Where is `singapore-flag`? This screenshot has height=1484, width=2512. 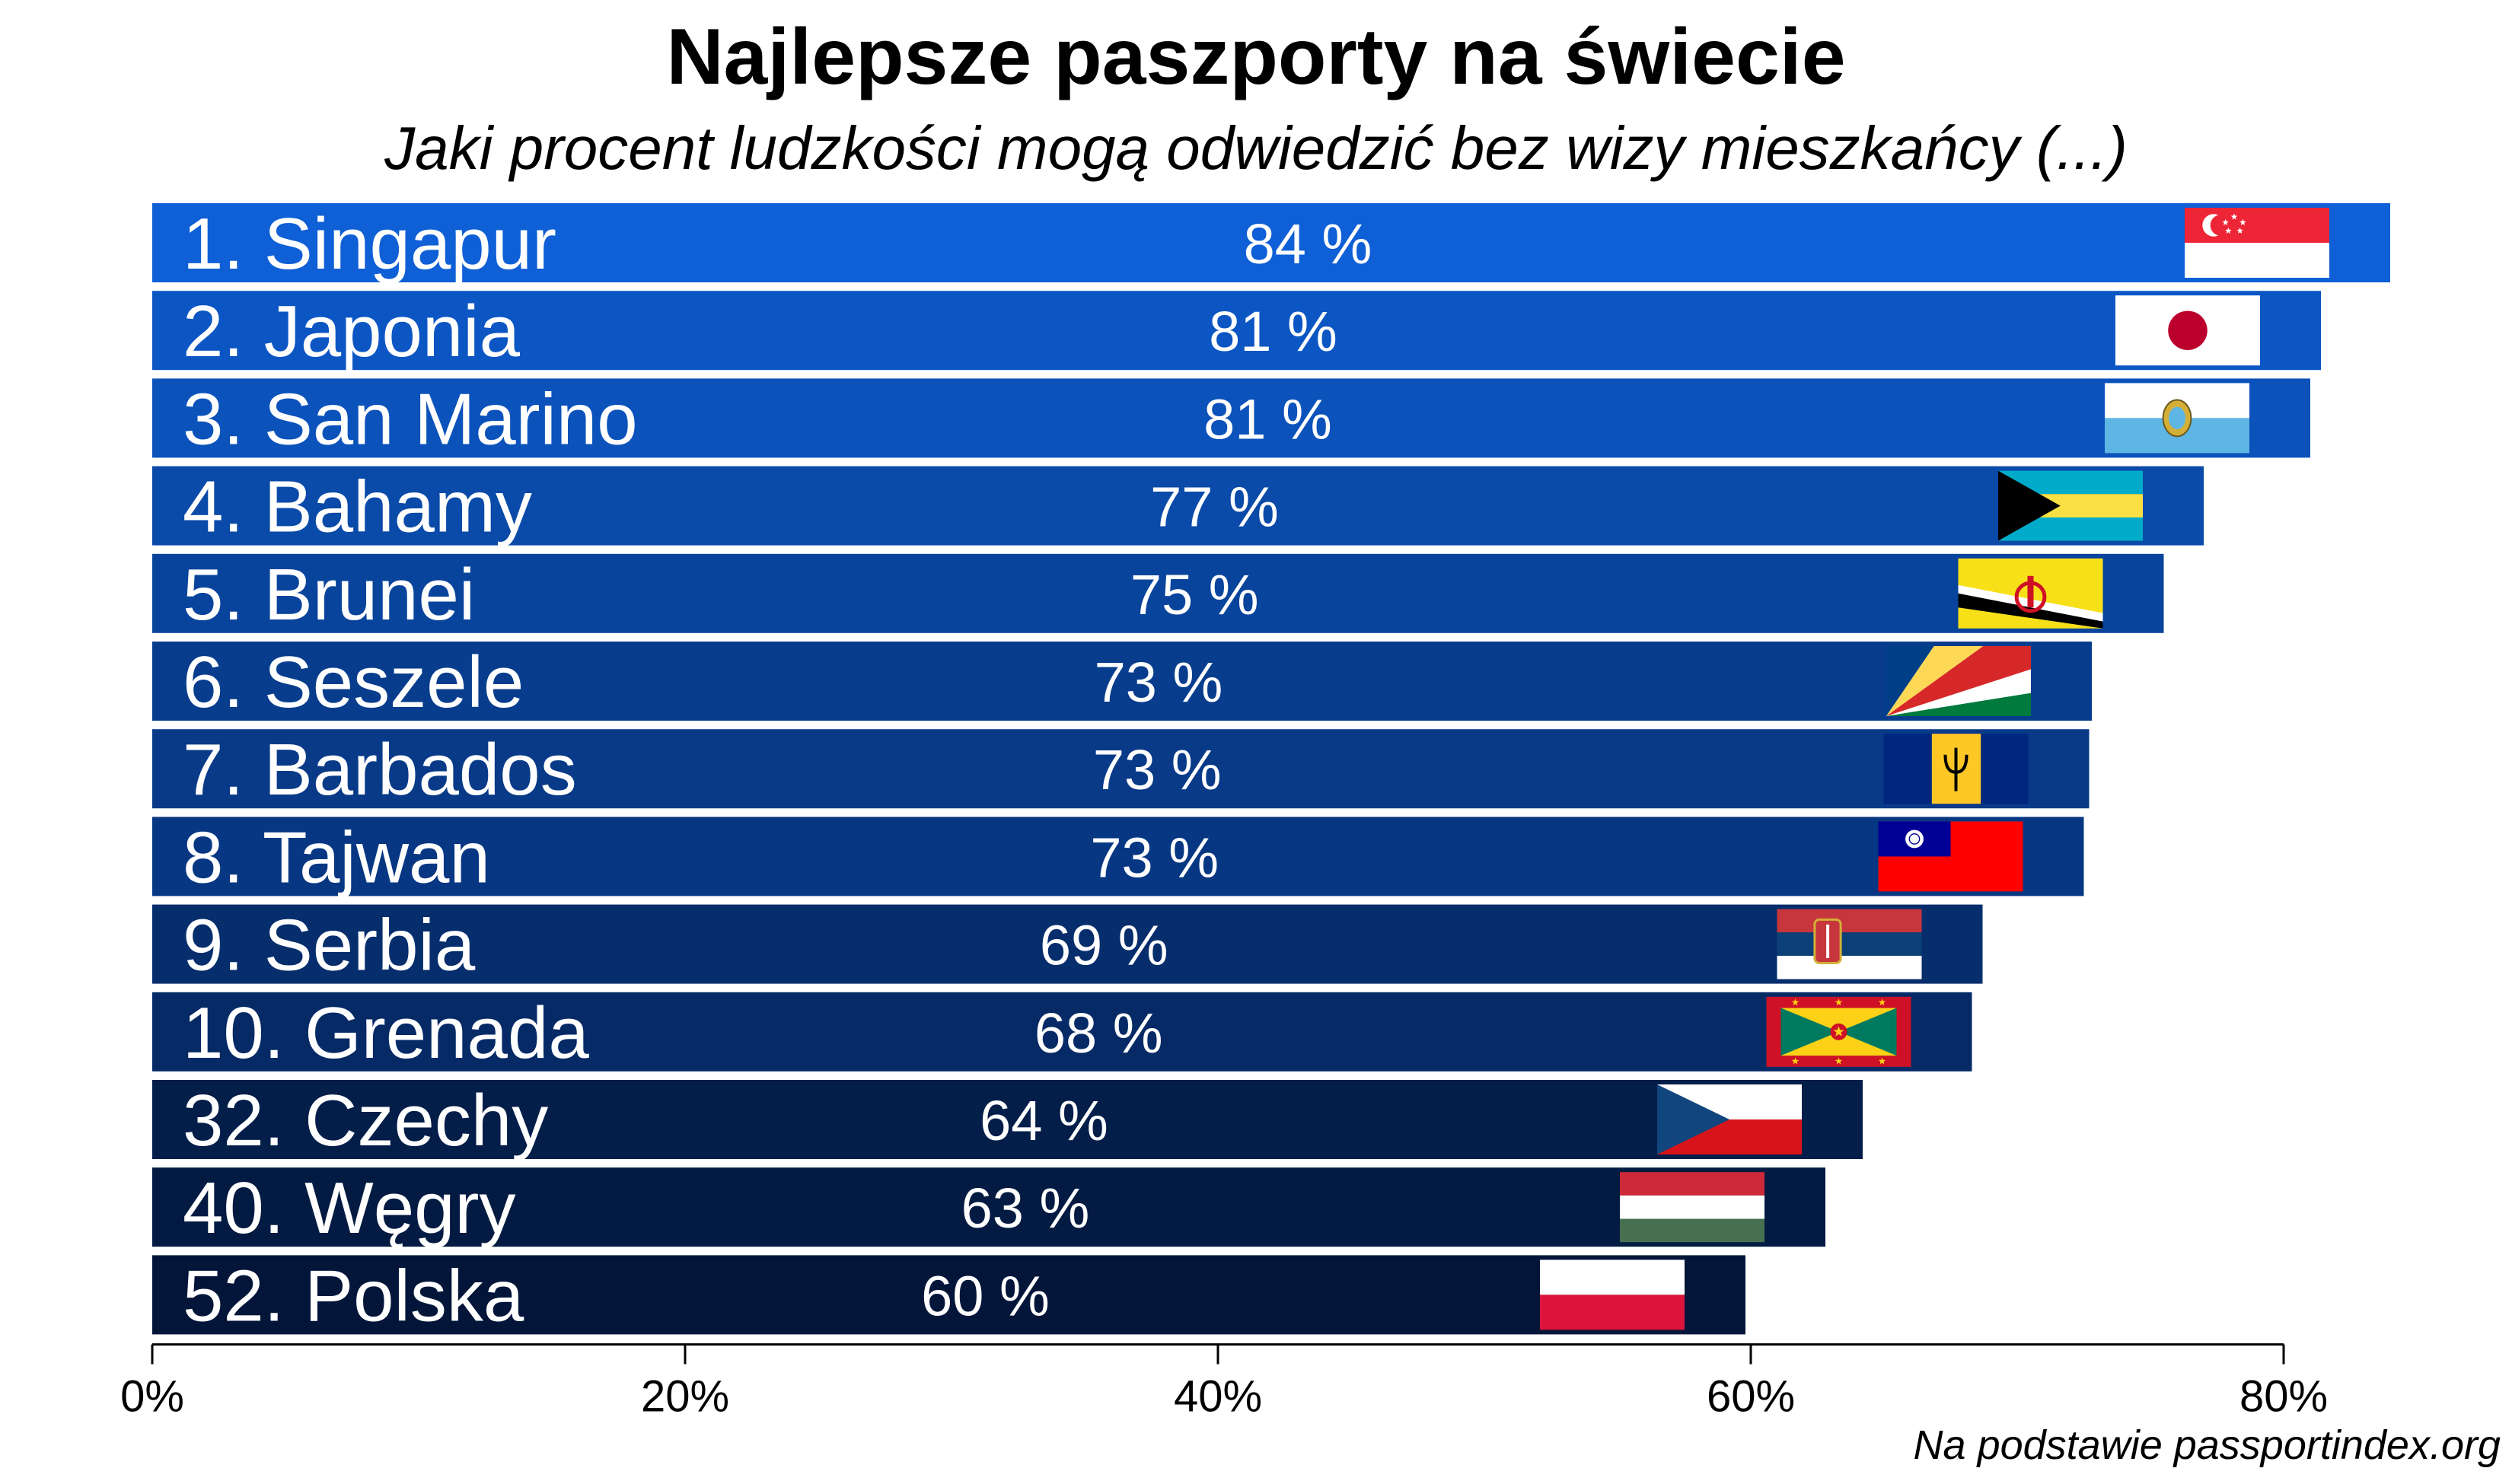
singapore-flag is located at coordinates (2257, 243).